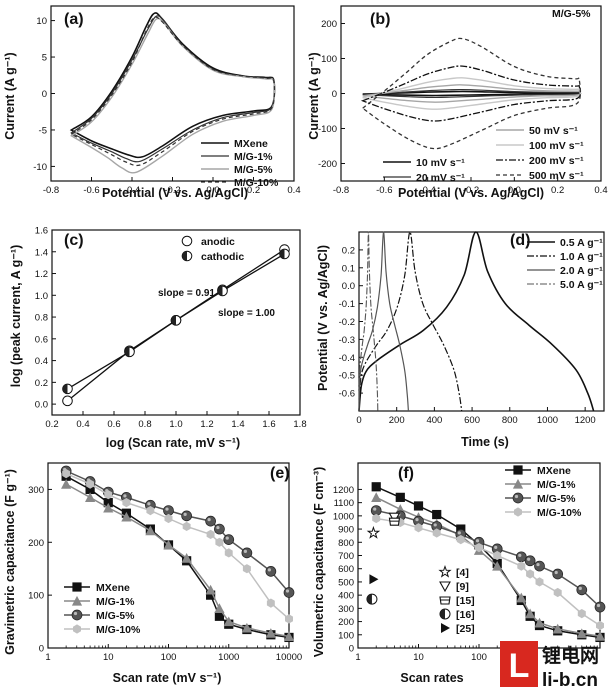 The image size is (615, 689). What do you see at coordinates (36, 543) in the screenshot?
I see `panel-e-ytick-label: 200` at bounding box center [36, 543].